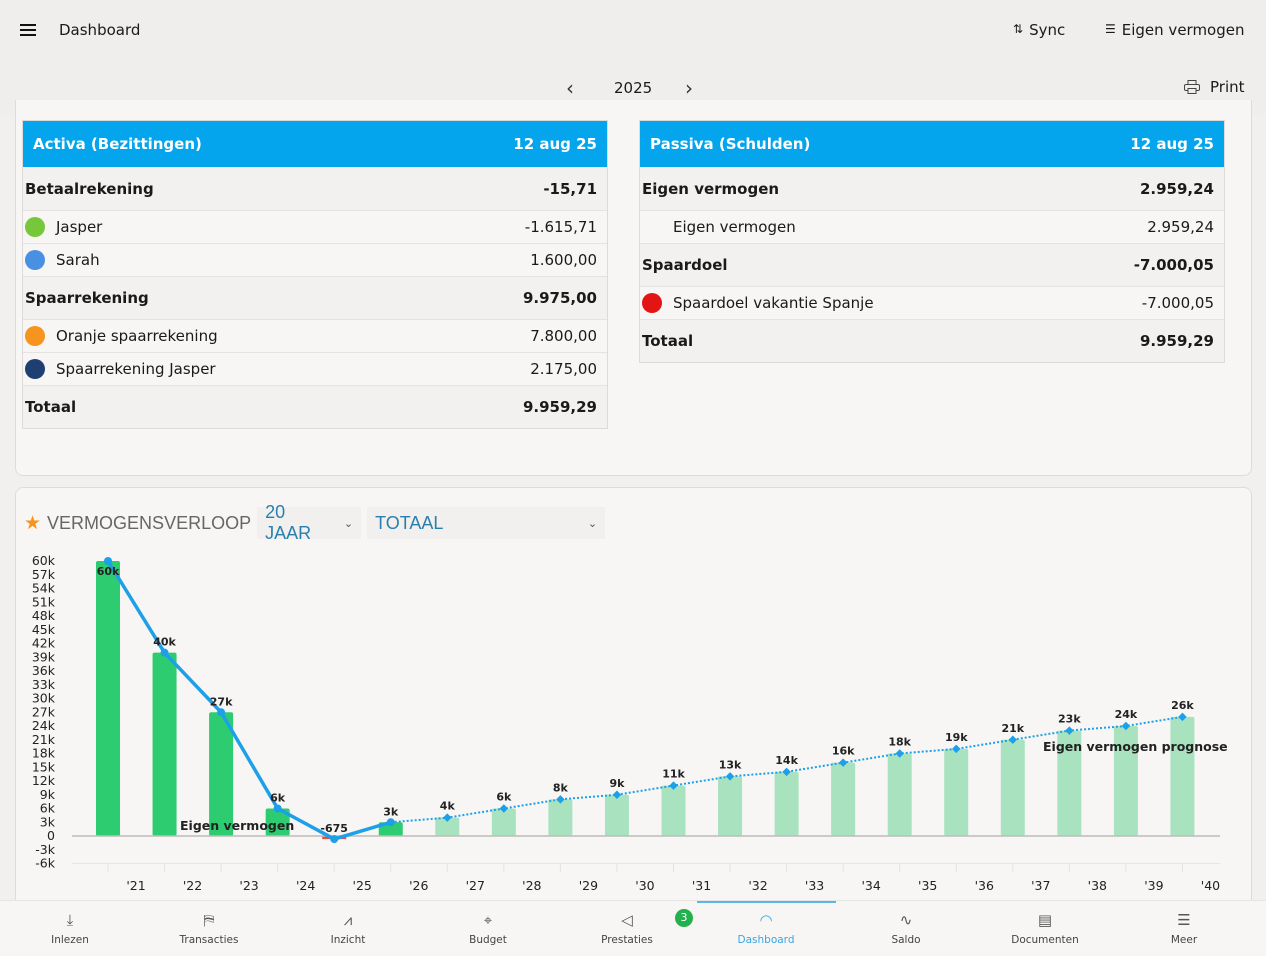 Image resolution: width=1266 pixels, height=956 pixels. I want to click on nav-item-inzicht: ⩘ Inzicht, so click(348, 928).